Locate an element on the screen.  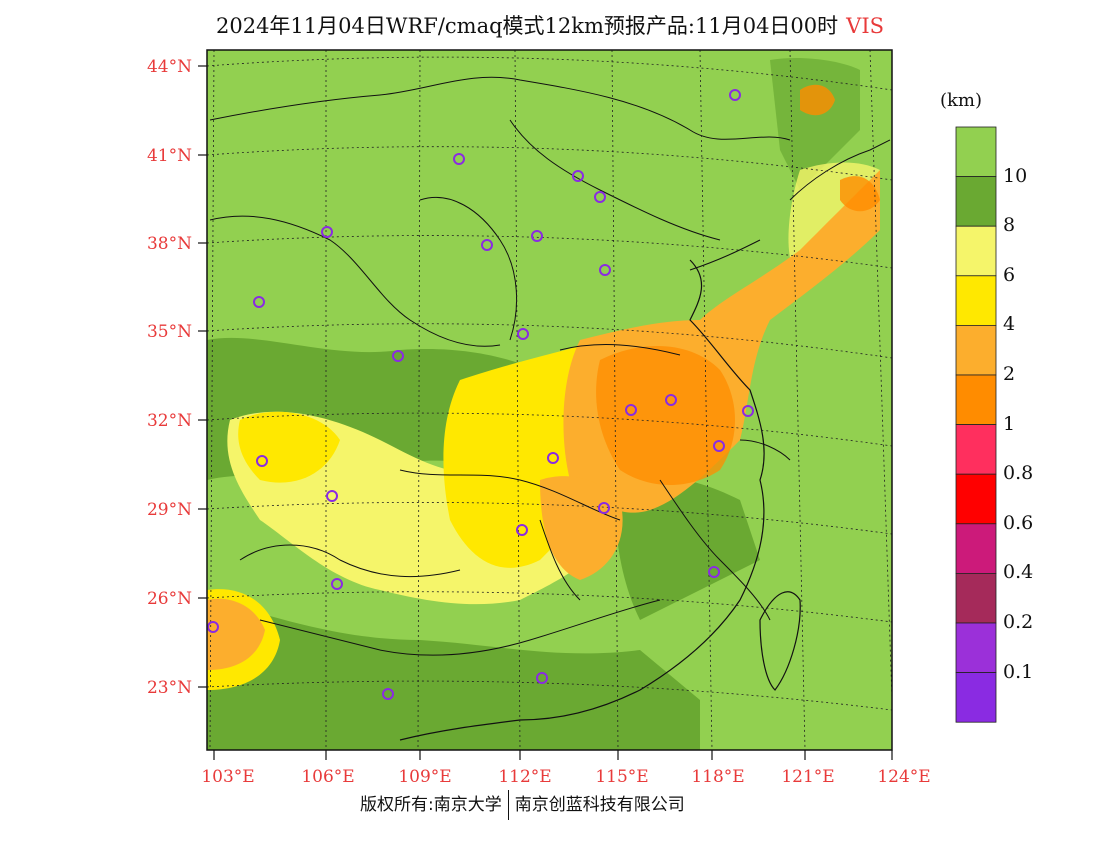
lon-label: 103°E is located at coordinates (227, 777).